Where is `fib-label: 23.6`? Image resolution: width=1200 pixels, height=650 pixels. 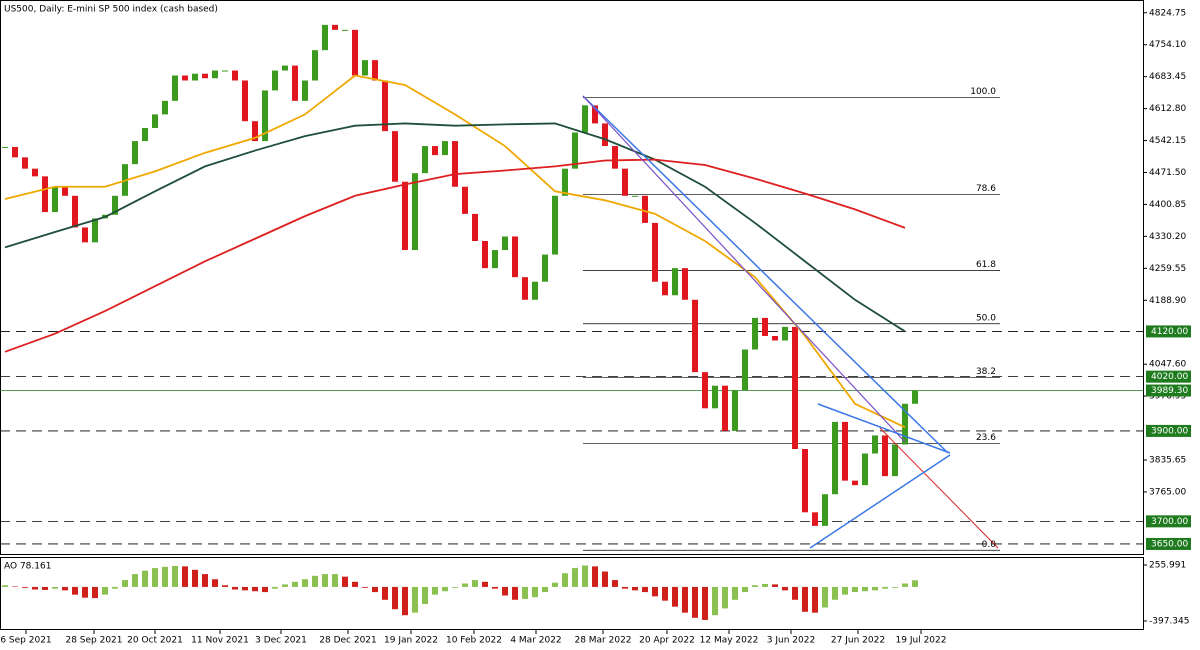
fib-label: 23.6 is located at coordinates (986, 438).